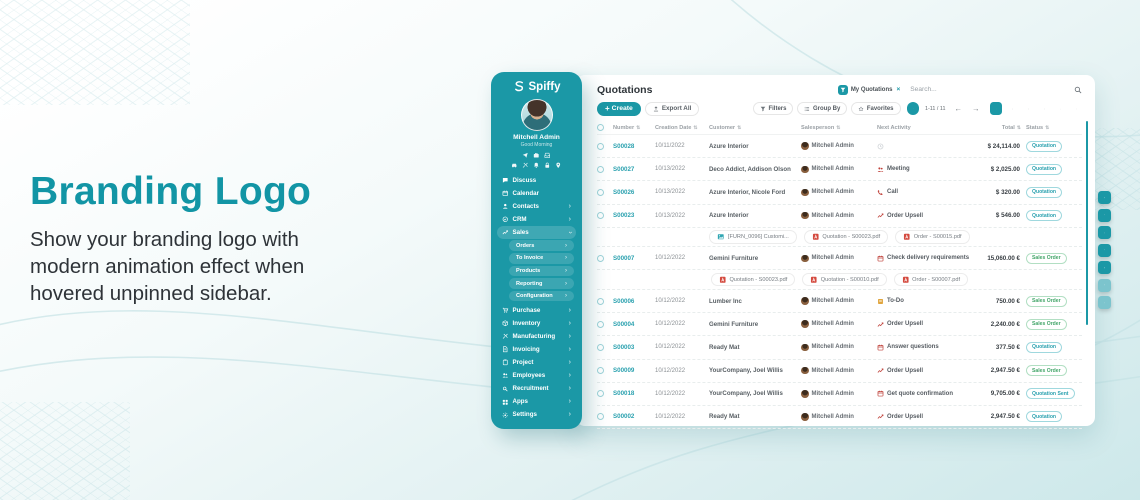 This screenshot has width=1140, height=500. What do you see at coordinates (624, 301) in the screenshot?
I see `quotation-number: S00006` at bounding box center [624, 301].